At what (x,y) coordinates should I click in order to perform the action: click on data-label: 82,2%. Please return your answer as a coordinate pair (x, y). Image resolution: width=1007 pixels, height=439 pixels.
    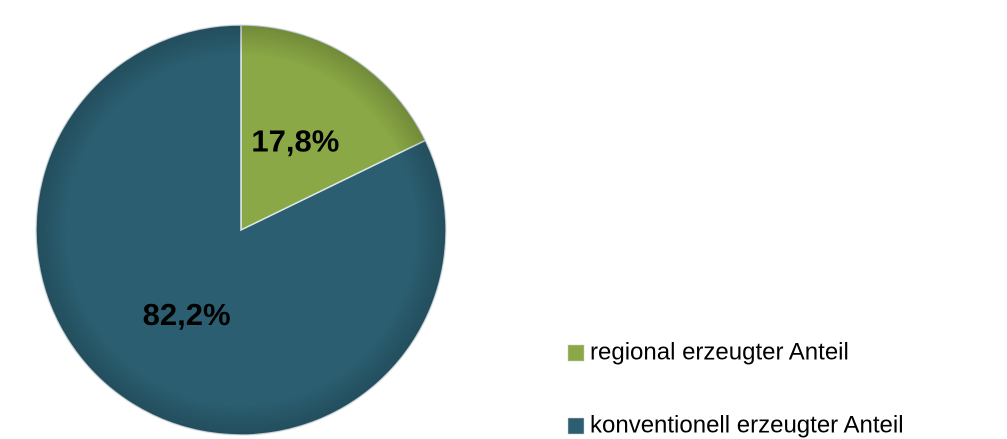
    Looking at the image, I should click on (187, 314).